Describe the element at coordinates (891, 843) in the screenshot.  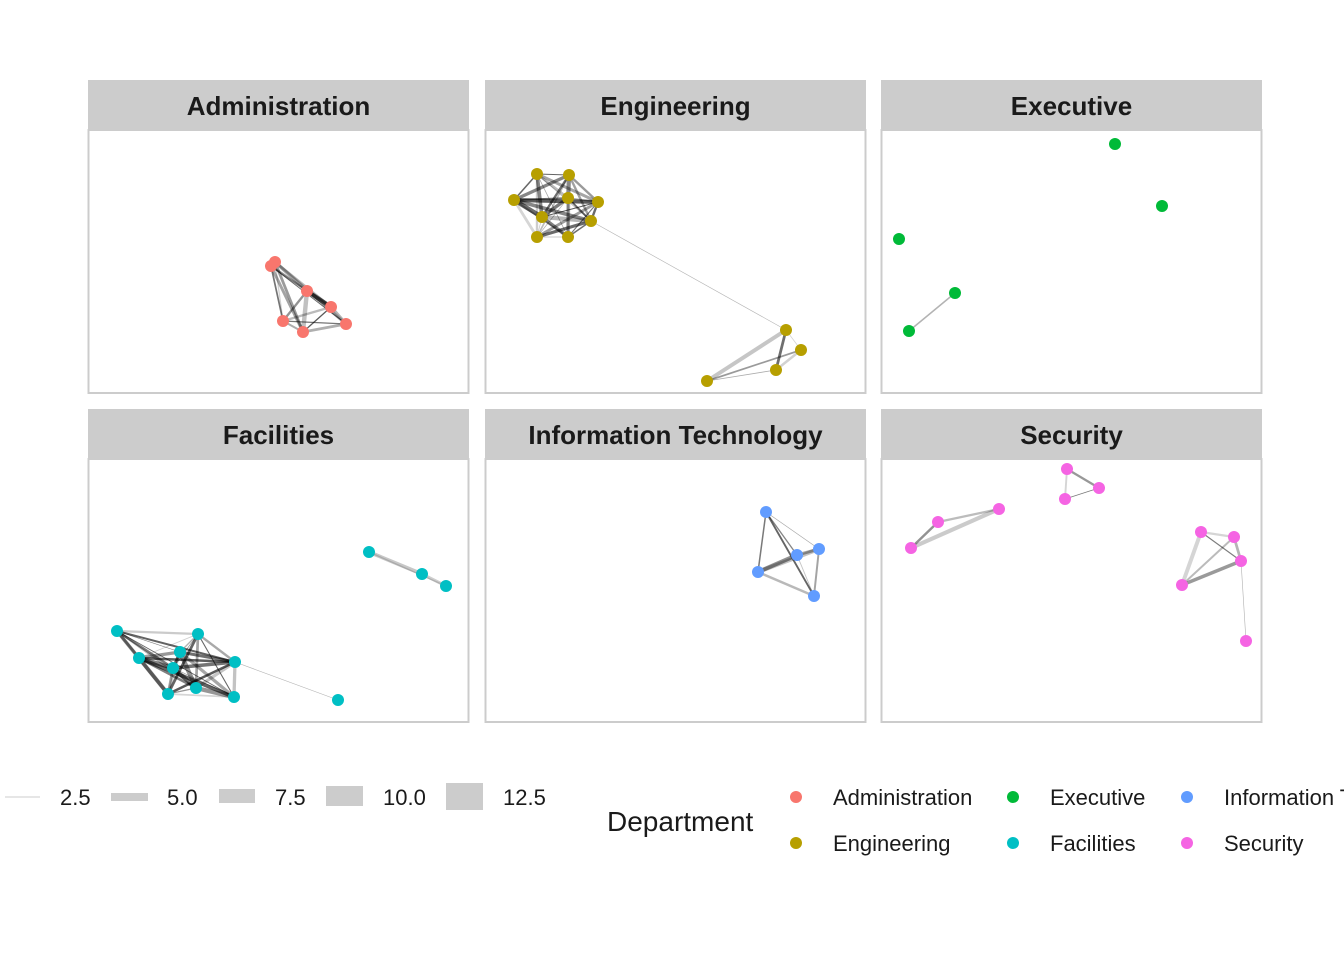
I see `legend-entry-label: Engineering` at that location.